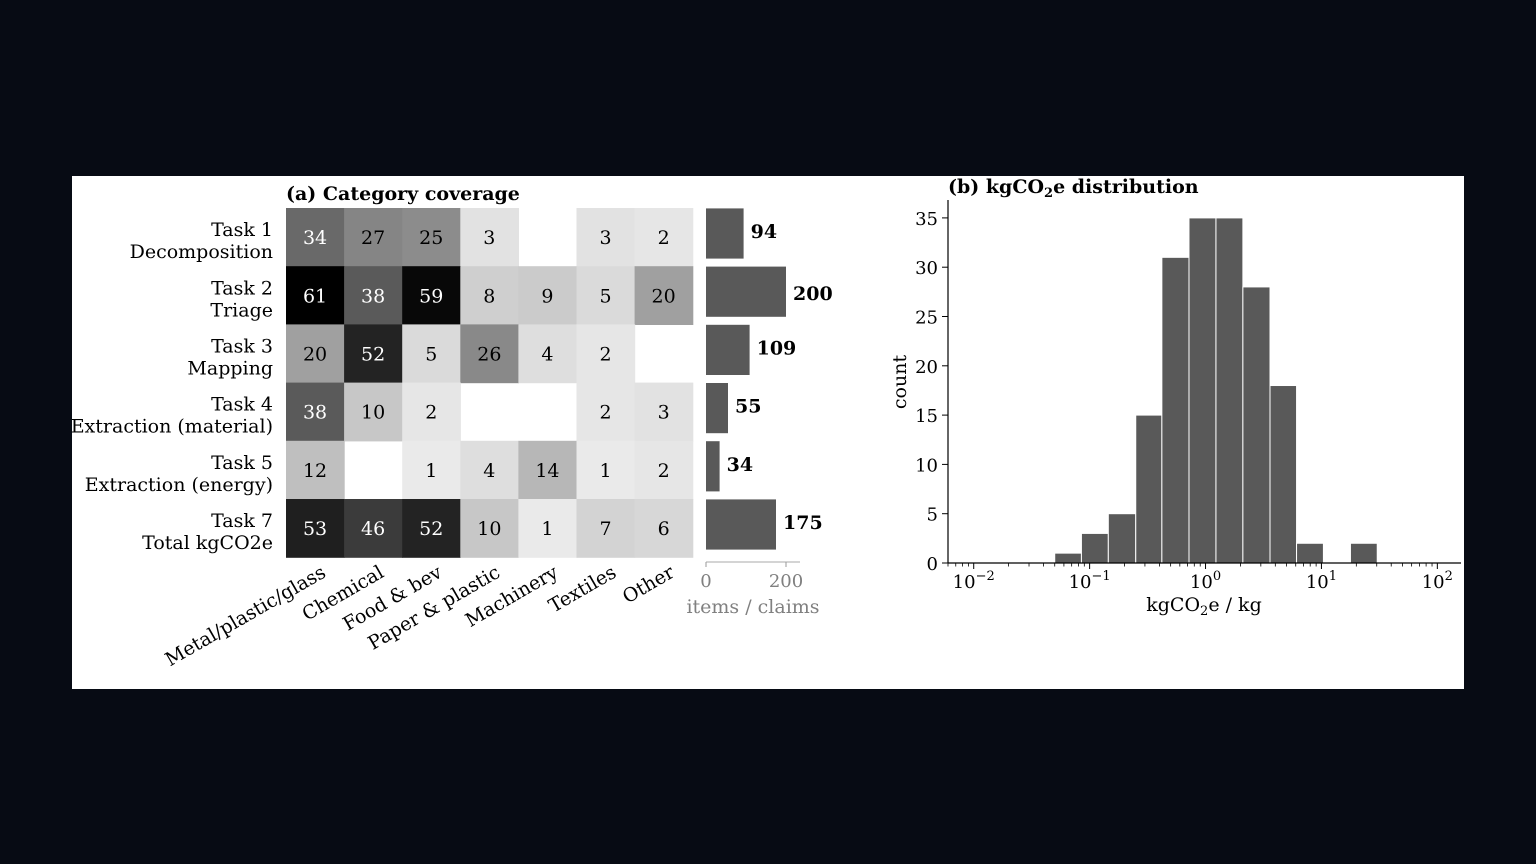 The image size is (1536, 864). What do you see at coordinates (1333, 576) in the screenshot?
I see `x-axis-tick-exponent: 1` at bounding box center [1333, 576].